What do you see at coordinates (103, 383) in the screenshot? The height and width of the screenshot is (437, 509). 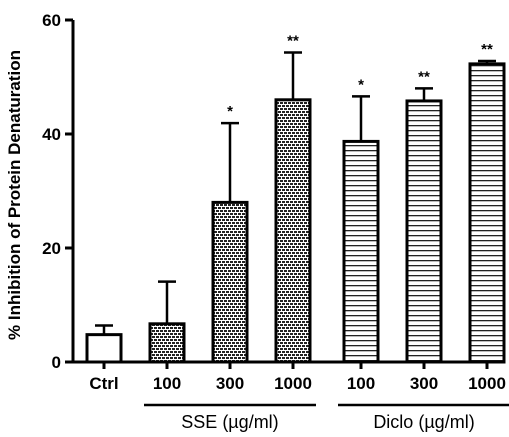 I see `x-tick-label: Ctrl` at bounding box center [103, 383].